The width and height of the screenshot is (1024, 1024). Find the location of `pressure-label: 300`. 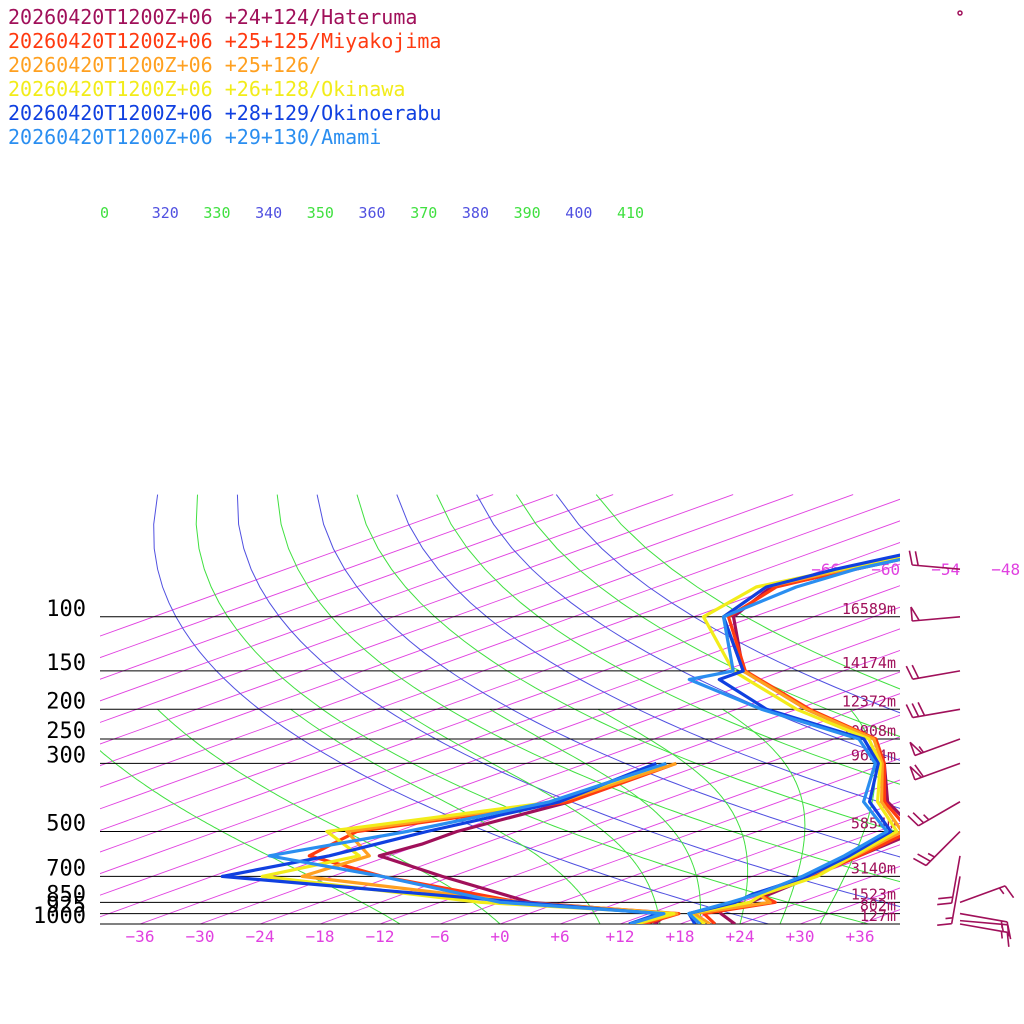

pressure-label: 300 is located at coordinates (66, 755).